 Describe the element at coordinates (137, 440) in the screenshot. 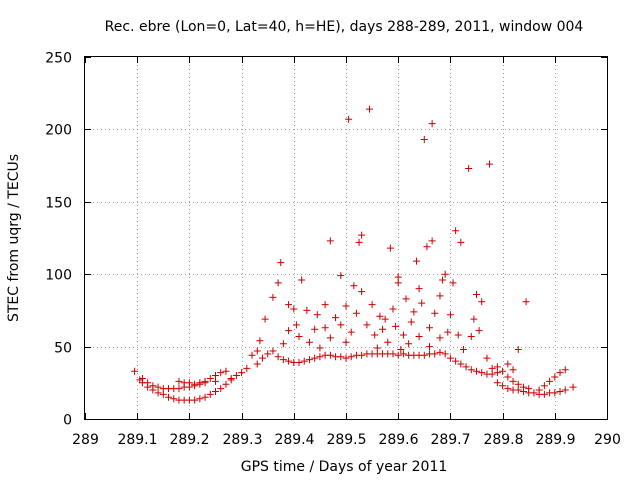

I see `x-tick-label: 289.1` at that location.